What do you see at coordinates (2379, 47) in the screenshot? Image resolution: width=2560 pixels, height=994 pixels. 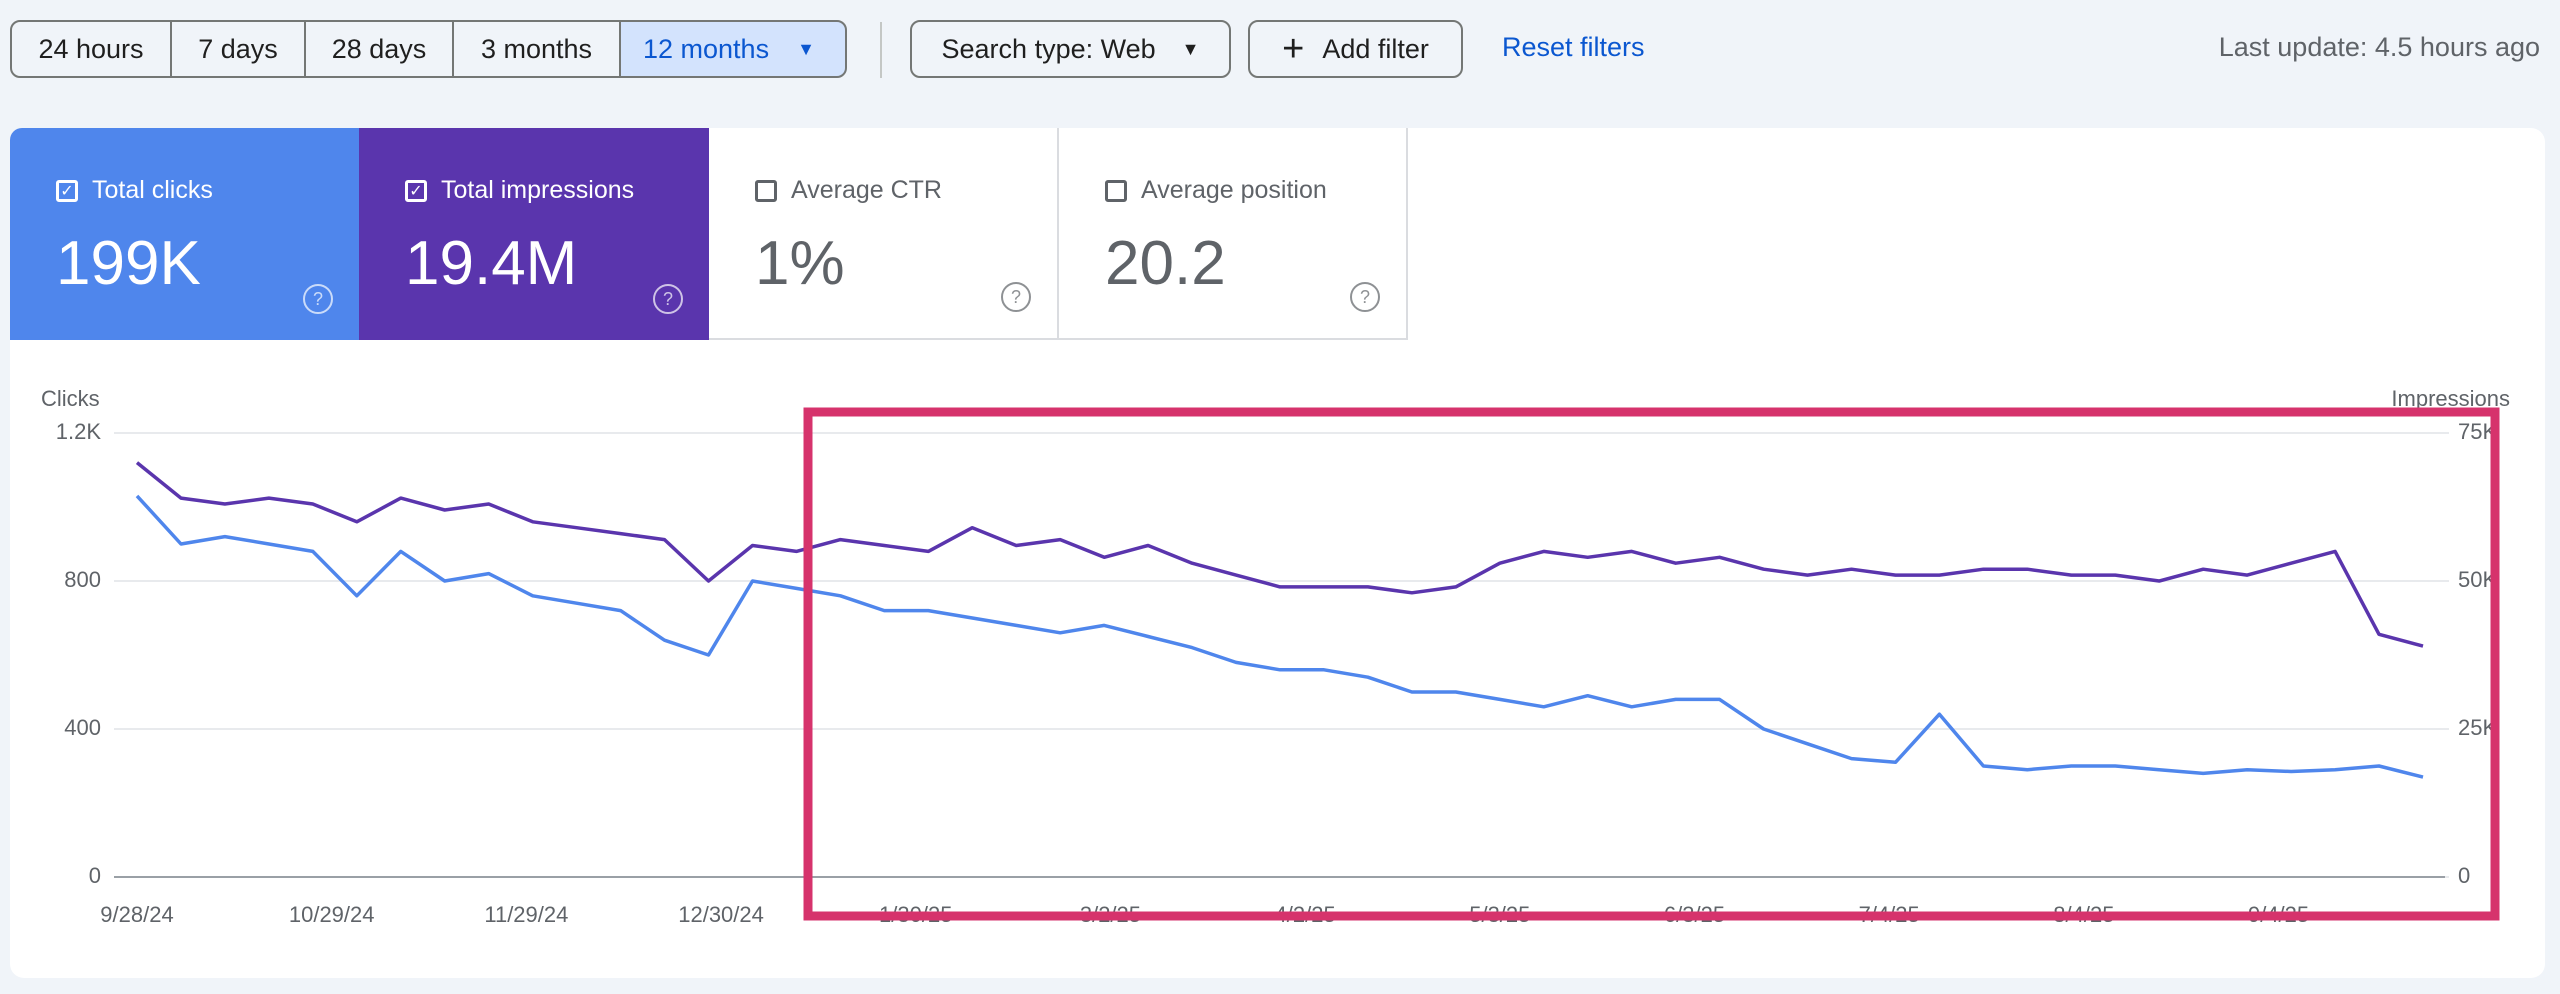 I see `last-update: Last update: 4.5 hours ago` at bounding box center [2379, 47].